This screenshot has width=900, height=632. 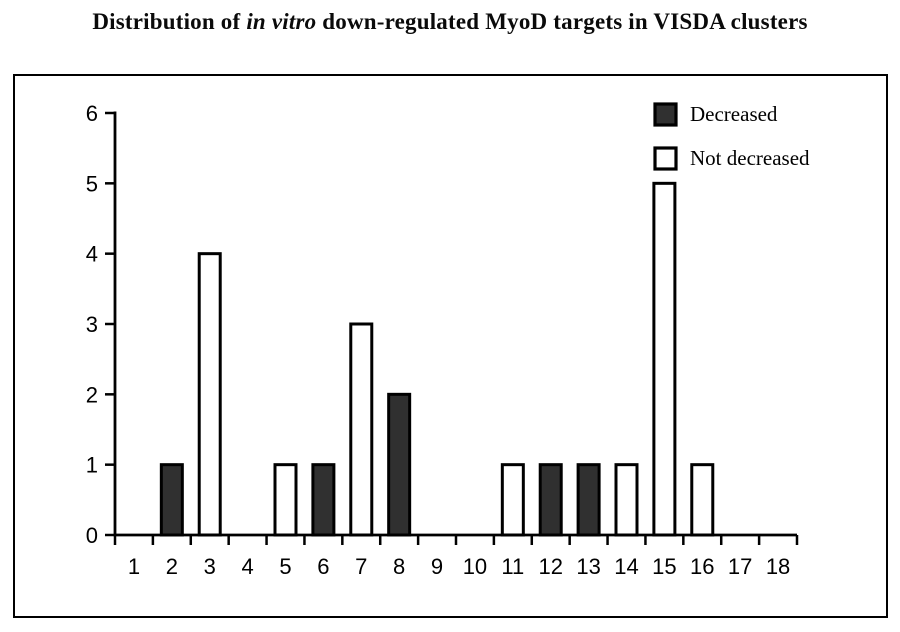 I want to click on x-tick-label: 10, so click(x=475, y=566).